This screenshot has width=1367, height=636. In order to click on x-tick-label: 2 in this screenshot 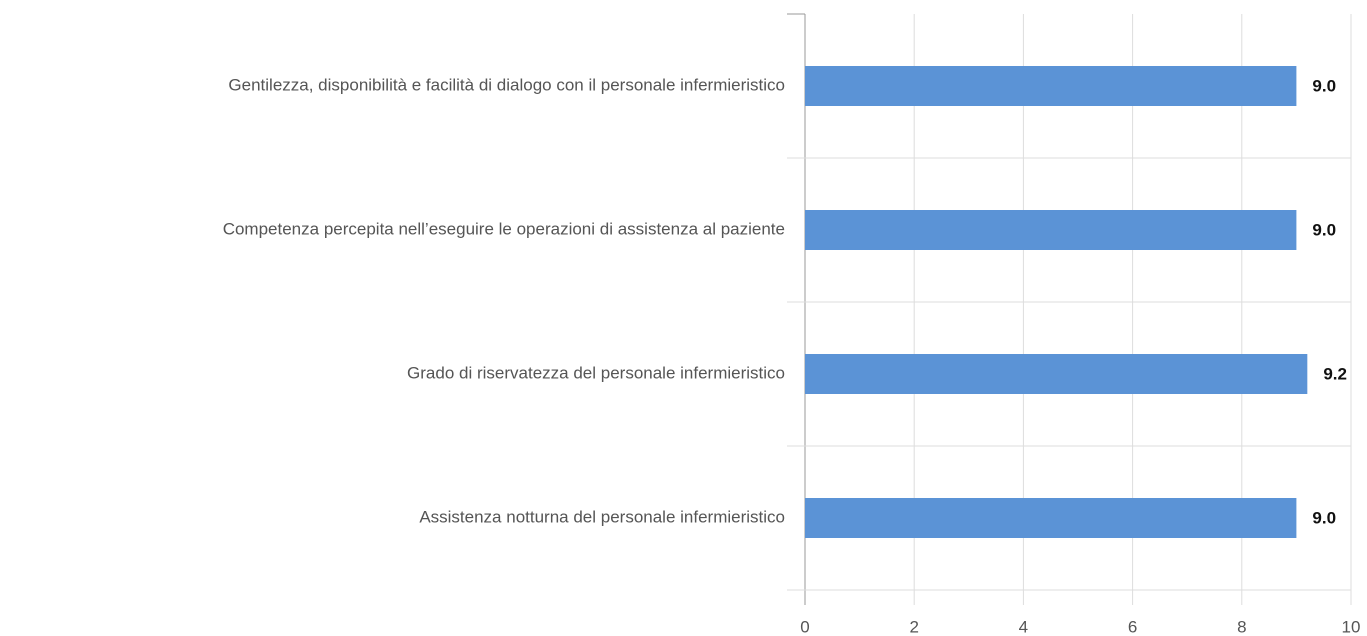, I will do `click(913, 626)`.